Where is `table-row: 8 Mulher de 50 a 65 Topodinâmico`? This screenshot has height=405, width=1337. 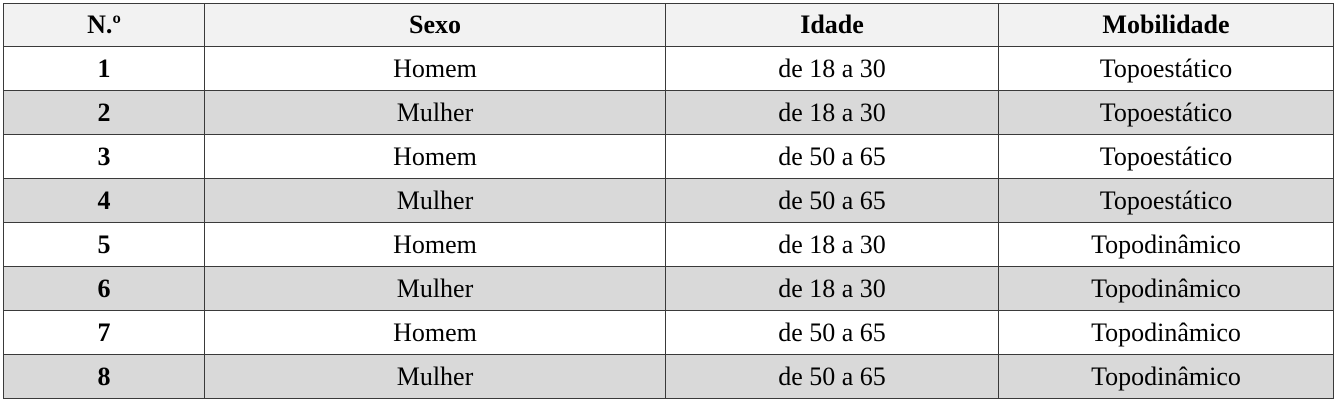 table-row: 8 Mulher de 50 a 65 Topodinâmico is located at coordinates (668, 376).